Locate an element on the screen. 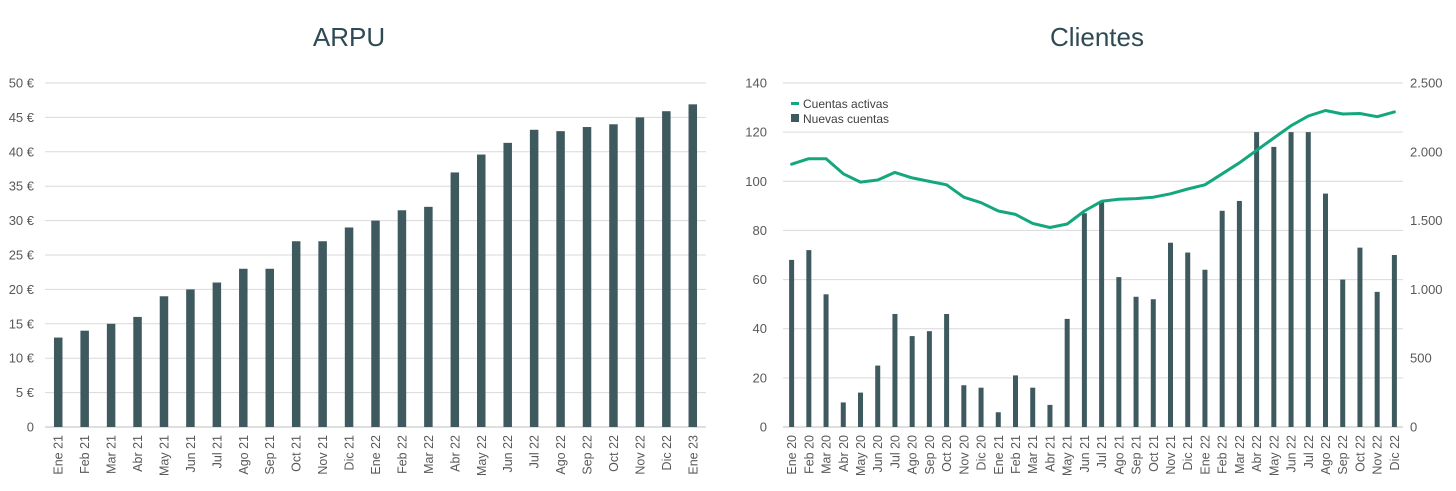 This screenshot has width=1456, height=491. arpu-xtick-label-nov-21: Nov 21 is located at coordinates (323, 455).